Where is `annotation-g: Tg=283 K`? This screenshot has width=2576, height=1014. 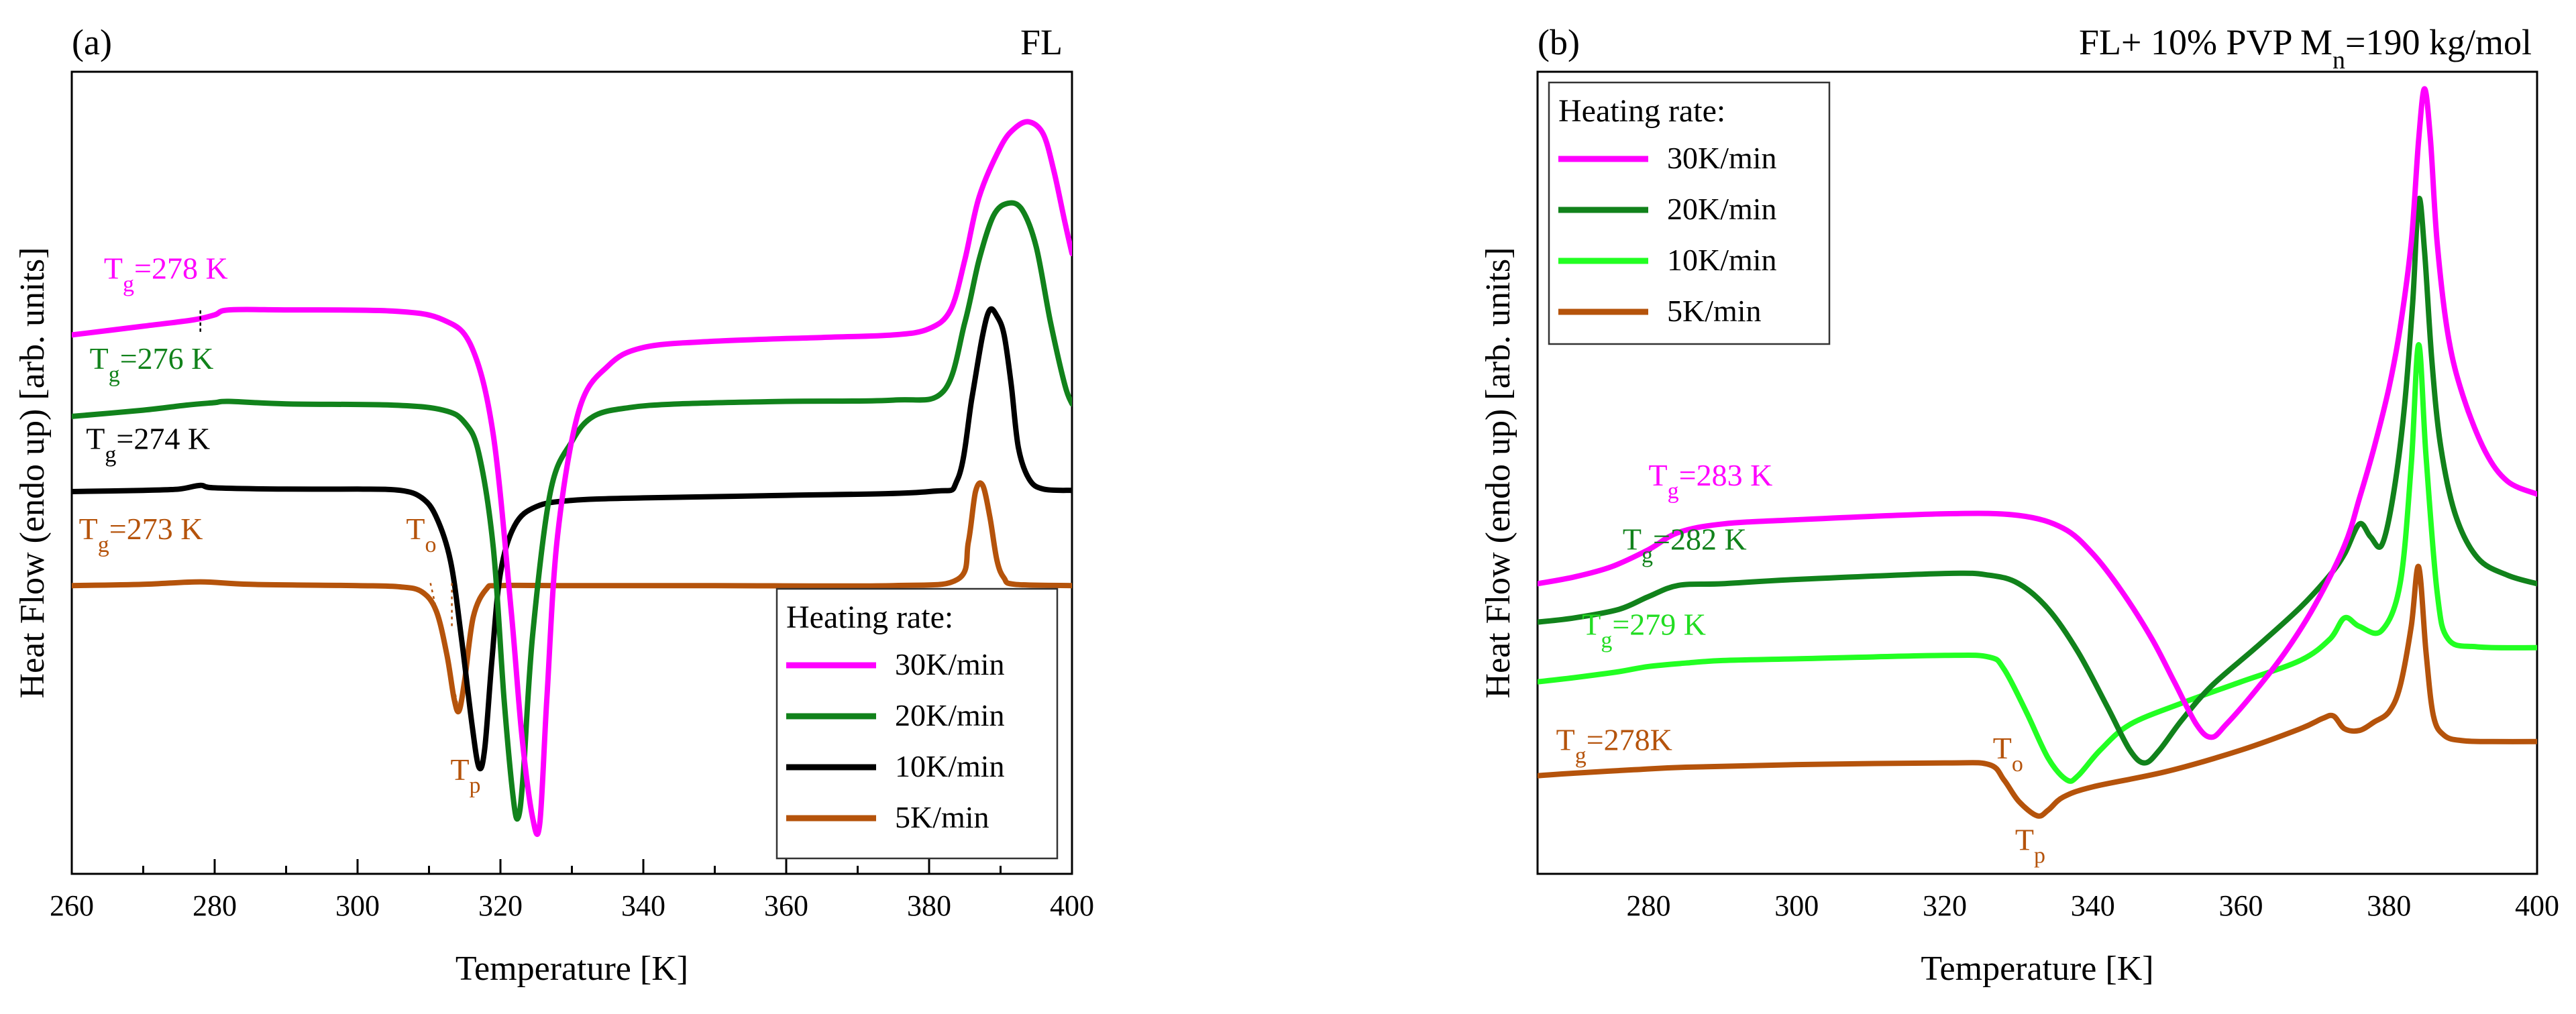
annotation-g: Tg=283 K is located at coordinates (1711, 481).